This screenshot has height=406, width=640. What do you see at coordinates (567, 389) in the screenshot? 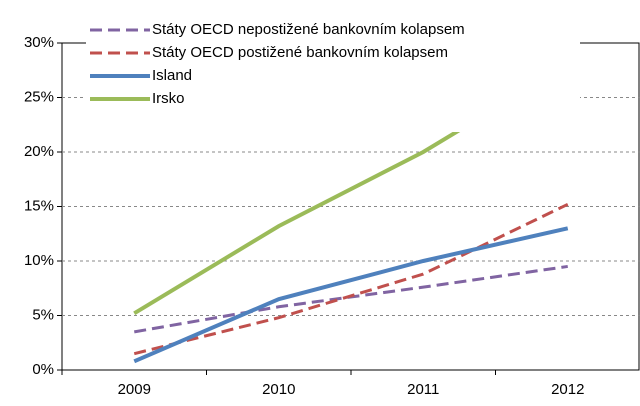
I see `x-tick-label: 2012` at bounding box center [567, 389].